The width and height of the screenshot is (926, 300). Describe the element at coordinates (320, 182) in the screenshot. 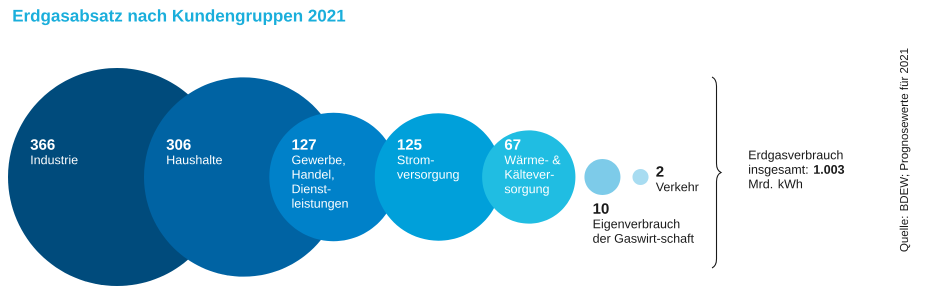

I see `category-label: Gewerbe, Handel, Dienst-leistungen` at that location.